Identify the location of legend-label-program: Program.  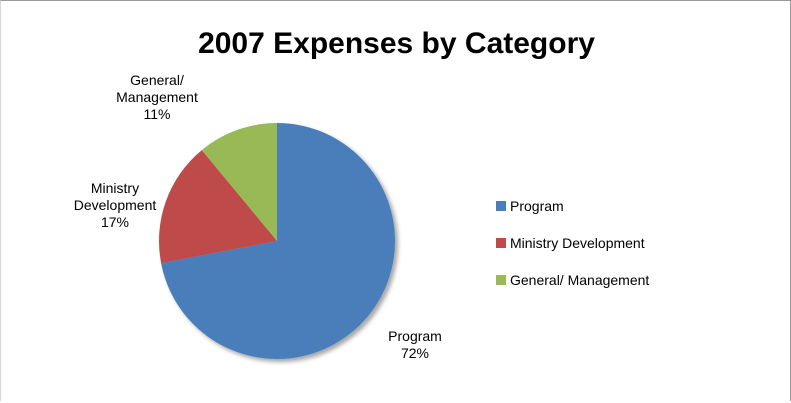
(537, 206).